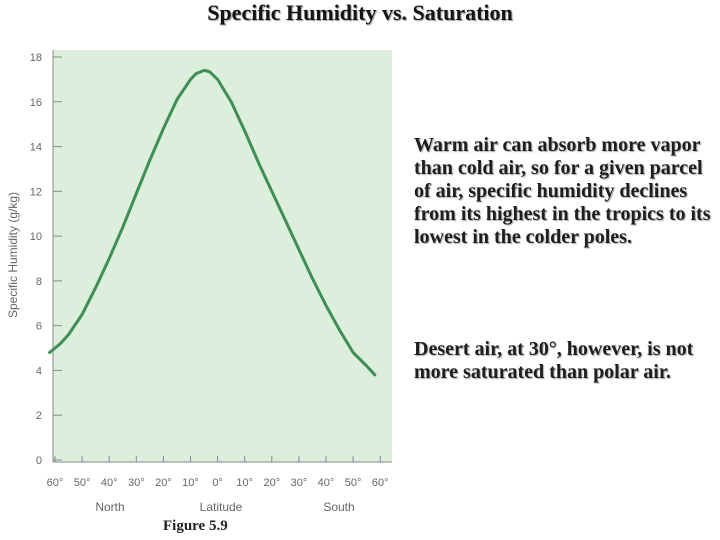 The image size is (720, 540). Describe the element at coordinates (39, 282) in the screenshot. I see `y-tick-label: 8` at that location.